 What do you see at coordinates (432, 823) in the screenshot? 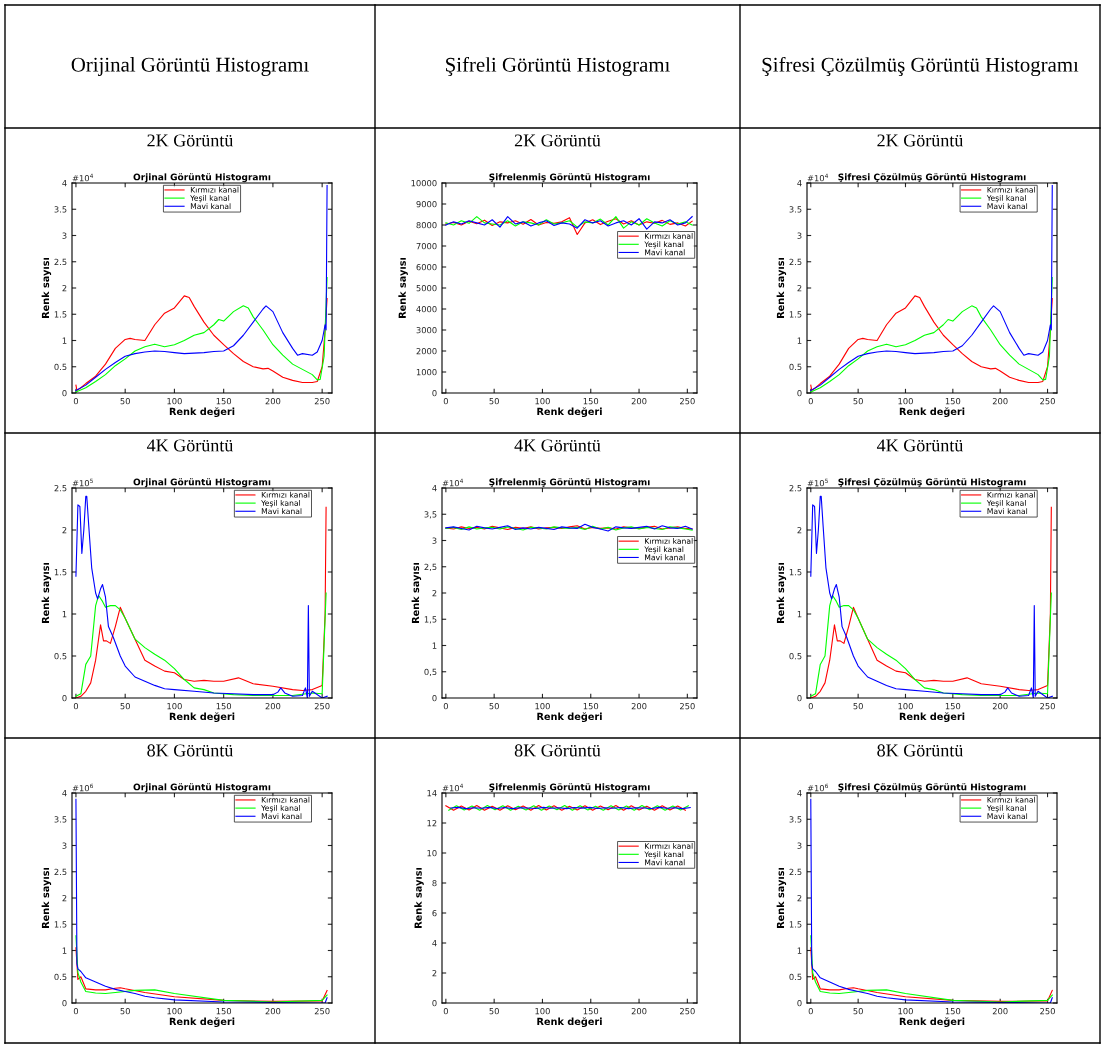
I see `y-tick-label: 12` at bounding box center [432, 823].